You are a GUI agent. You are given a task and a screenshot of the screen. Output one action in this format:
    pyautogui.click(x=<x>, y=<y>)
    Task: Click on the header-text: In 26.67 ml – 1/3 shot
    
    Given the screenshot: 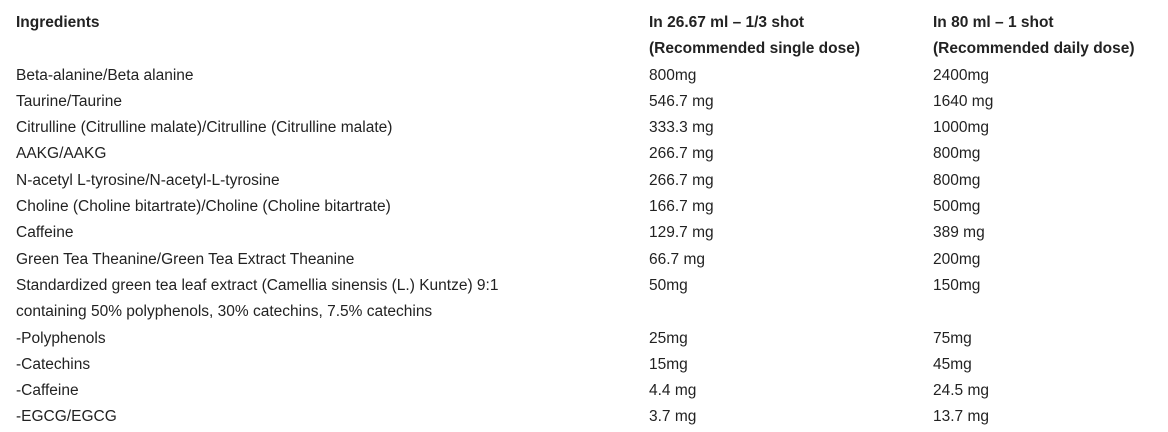 What is the action you would take?
    pyautogui.click(x=727, y=22)
    